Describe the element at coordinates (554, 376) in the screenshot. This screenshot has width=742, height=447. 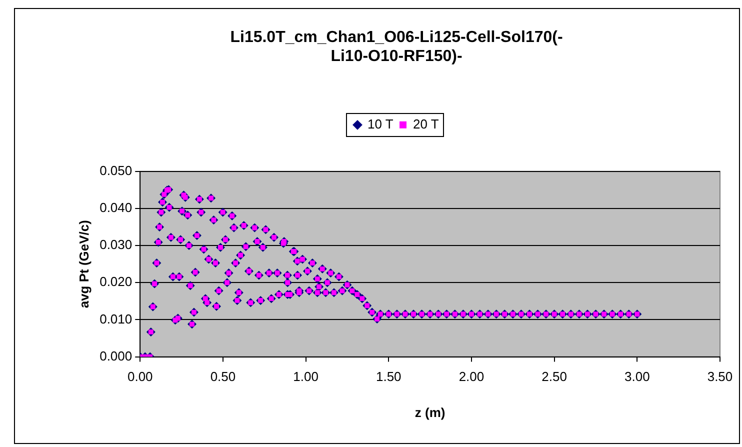
I see `x-tick-label: 2.50` at that location.